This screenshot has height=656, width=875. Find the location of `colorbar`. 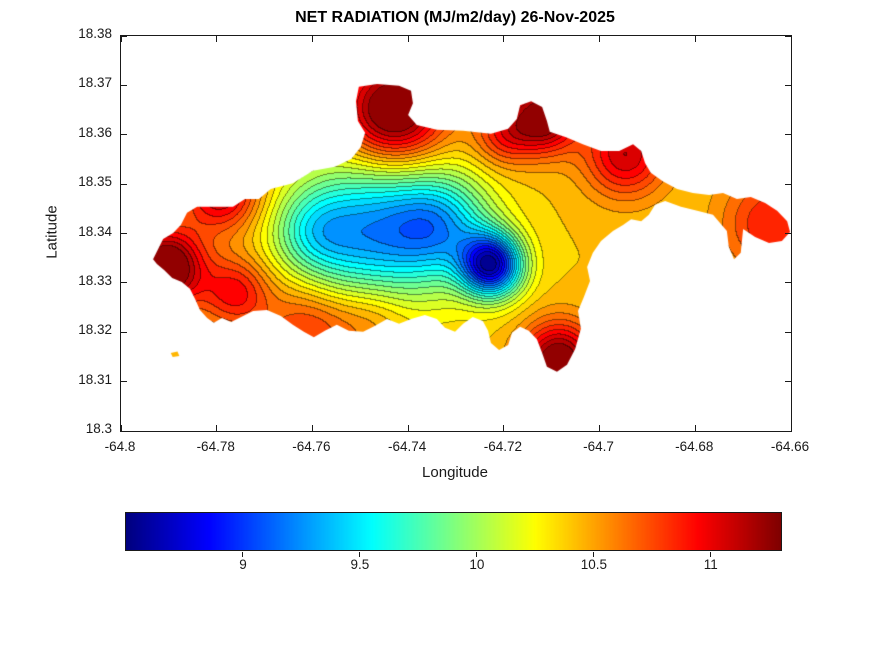

colorbar is located at coordinates (453, 534).